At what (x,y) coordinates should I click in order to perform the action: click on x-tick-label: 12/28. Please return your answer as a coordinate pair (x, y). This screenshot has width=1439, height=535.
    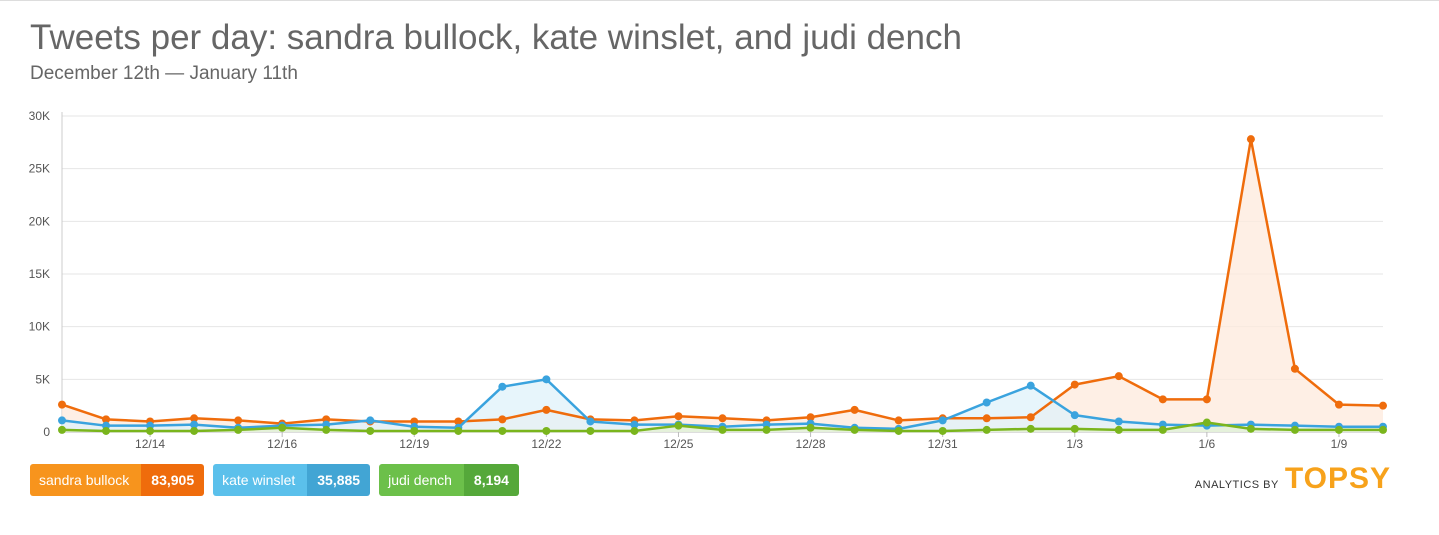
    Looking at the image, I should click on (811, 444).